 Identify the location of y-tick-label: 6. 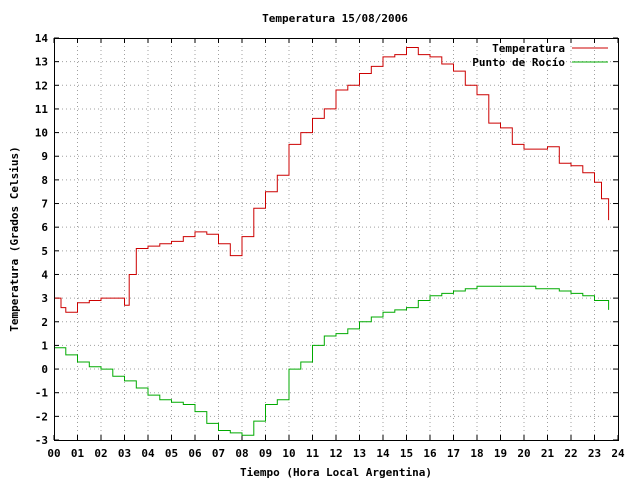
(44, 227).